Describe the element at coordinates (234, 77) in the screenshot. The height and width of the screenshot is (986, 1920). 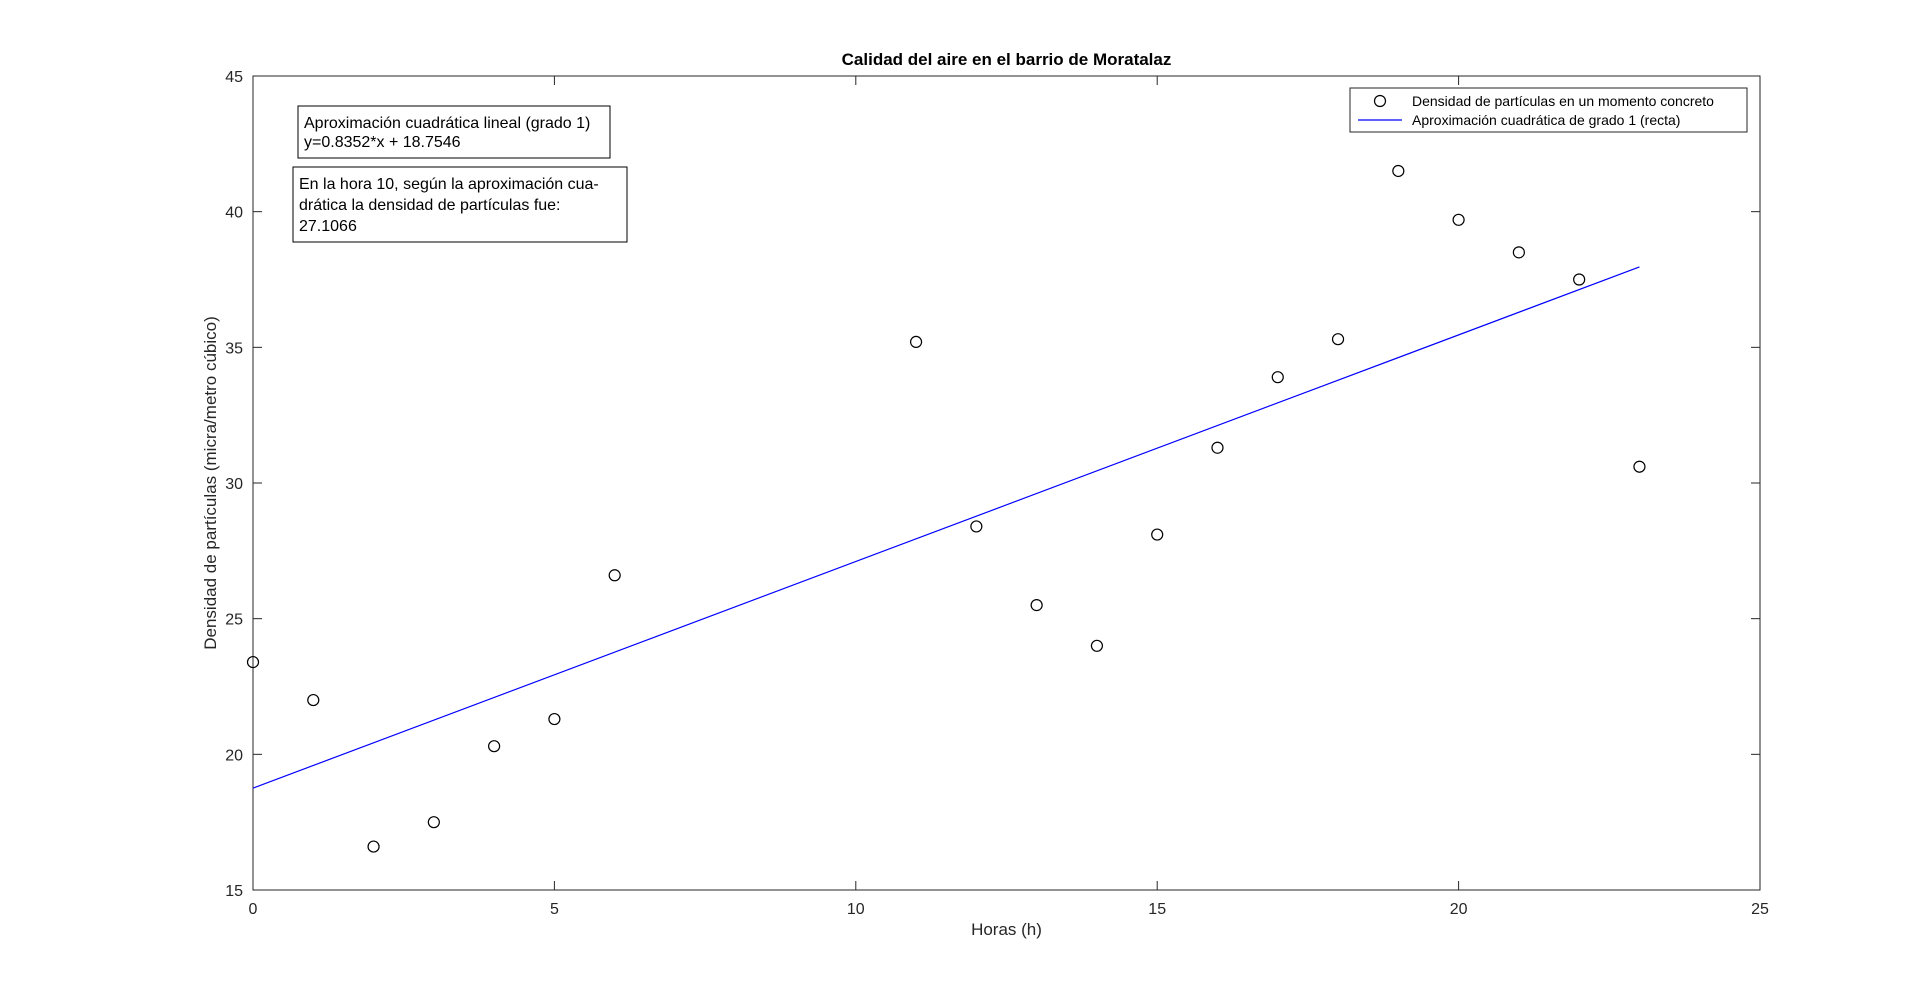
I see `y-tick-label: 45` at that location.